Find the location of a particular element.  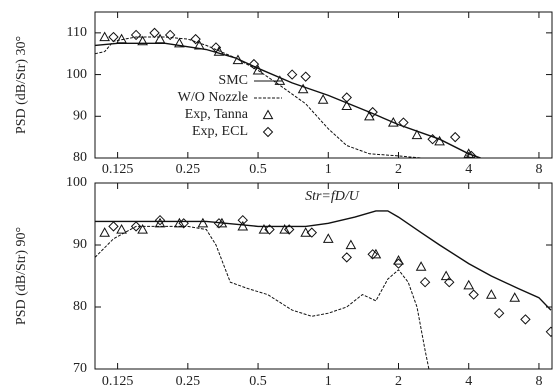

legend-label: Exp, ECL is located at coordinates (220, 131).